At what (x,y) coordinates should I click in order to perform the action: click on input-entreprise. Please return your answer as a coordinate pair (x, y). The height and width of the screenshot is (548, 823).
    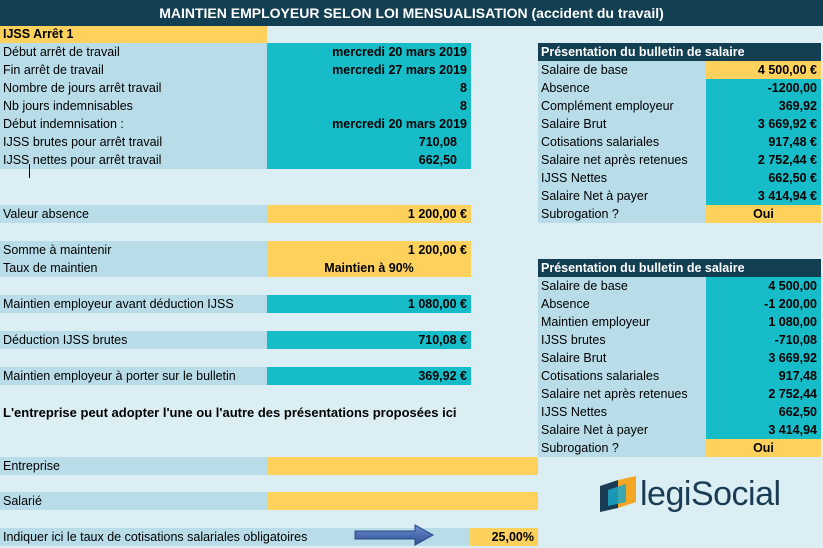
    Looking at the image, I should click on (402, 466).